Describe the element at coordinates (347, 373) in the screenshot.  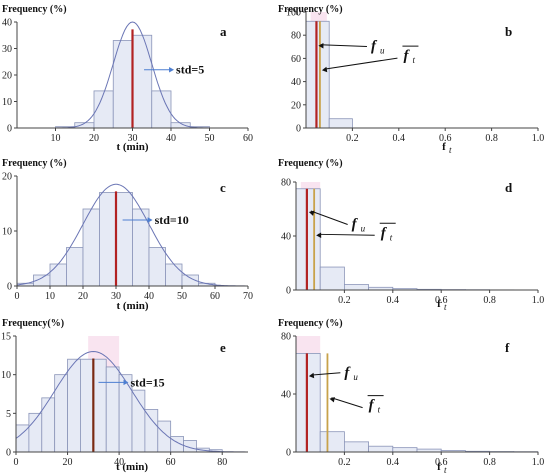
I see `fu-label: f` at that location.